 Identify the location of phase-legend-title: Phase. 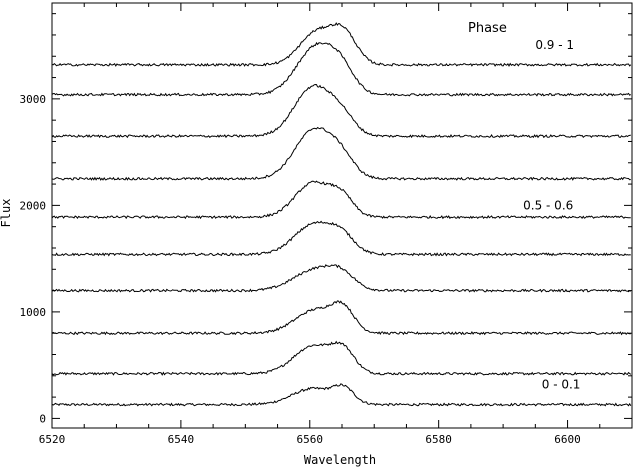
(487, 28).